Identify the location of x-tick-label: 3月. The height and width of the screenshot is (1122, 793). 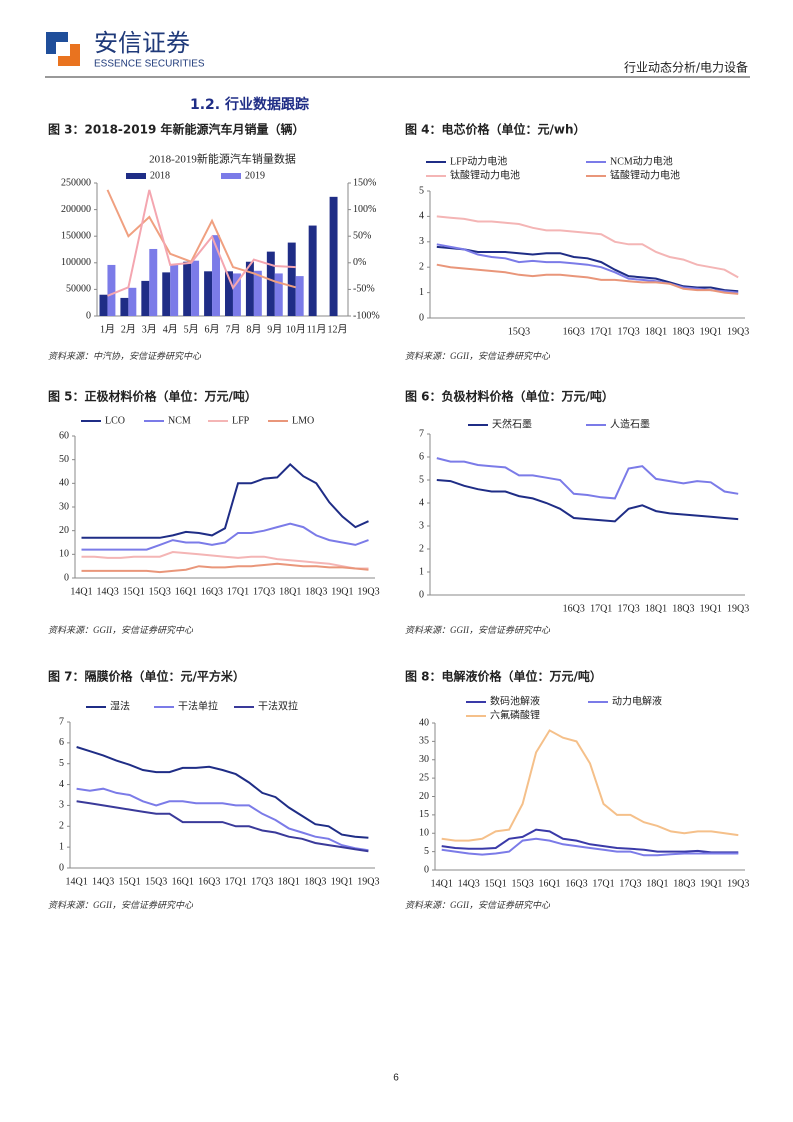
(149, 329).